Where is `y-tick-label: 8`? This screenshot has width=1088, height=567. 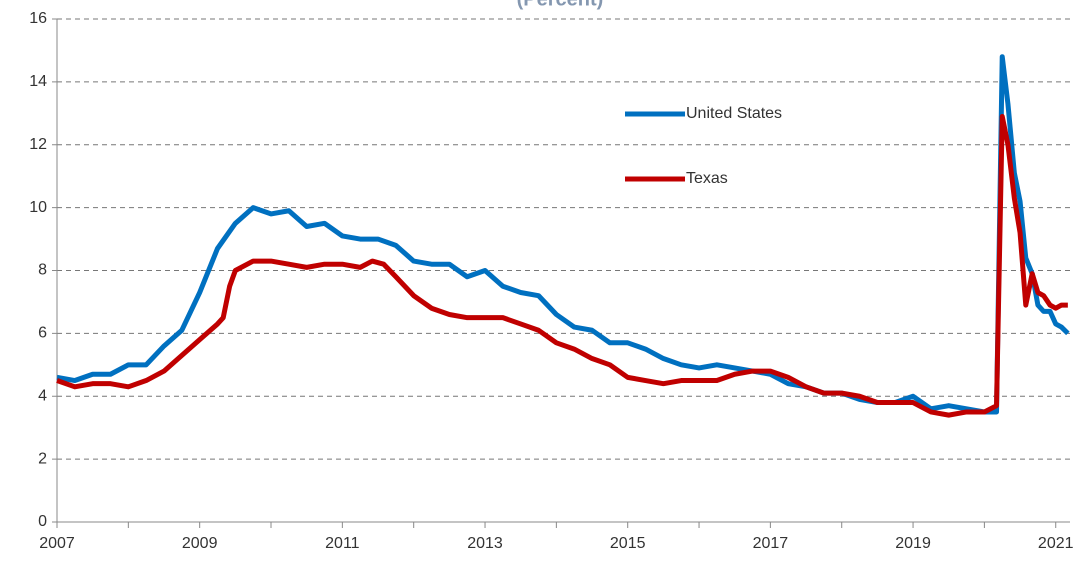 y-tick-label: 8 is located at coordinates (42, 270).